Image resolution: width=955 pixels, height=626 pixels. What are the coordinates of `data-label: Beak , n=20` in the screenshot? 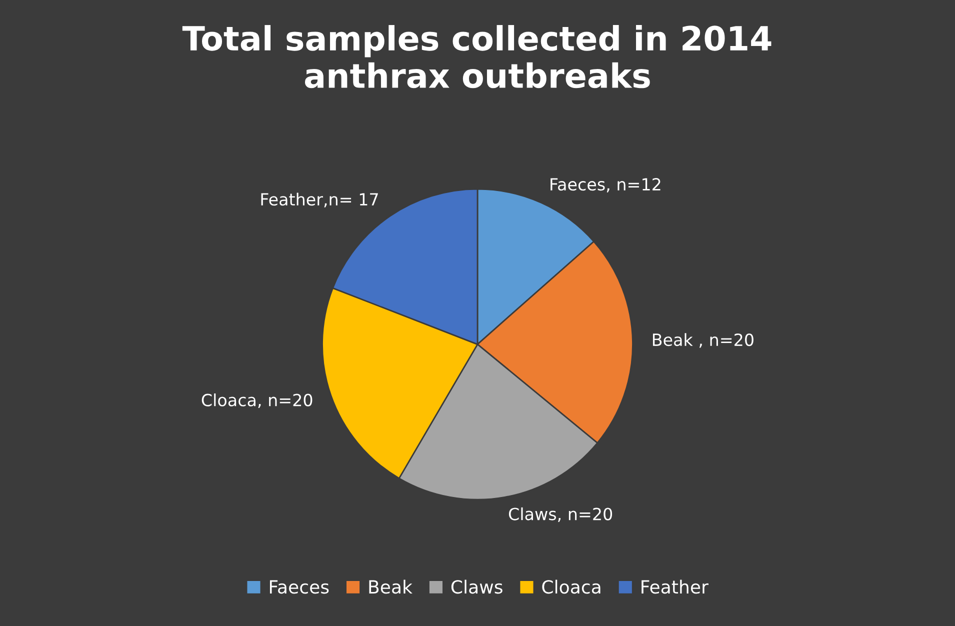 It's located at (703, 340).